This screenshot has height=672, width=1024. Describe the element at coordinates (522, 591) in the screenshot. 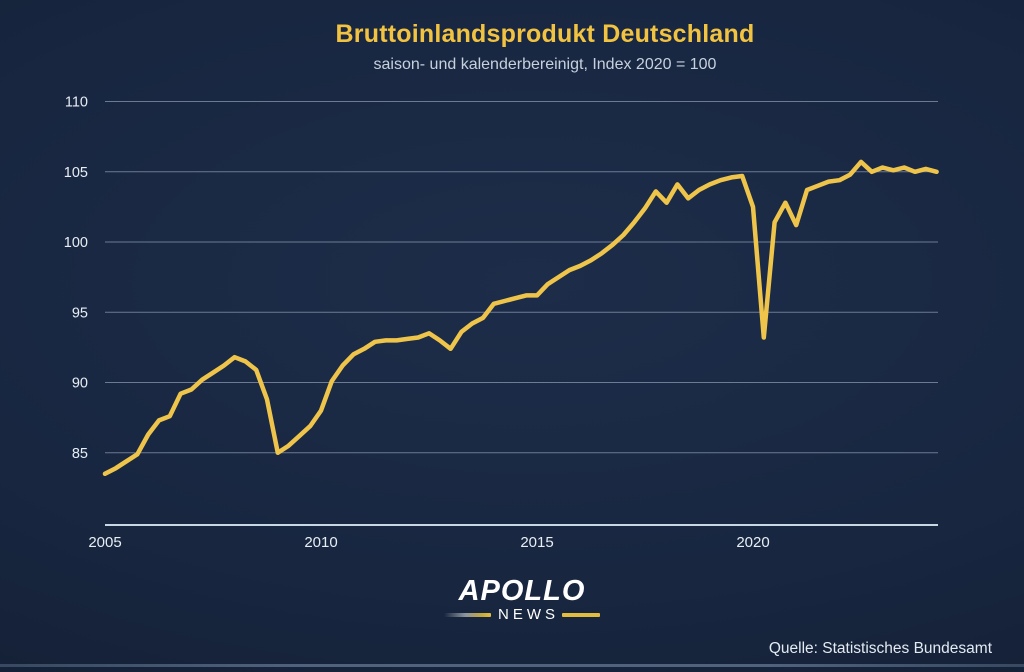

I see `logo-wordmark: APOLLO` at that location.